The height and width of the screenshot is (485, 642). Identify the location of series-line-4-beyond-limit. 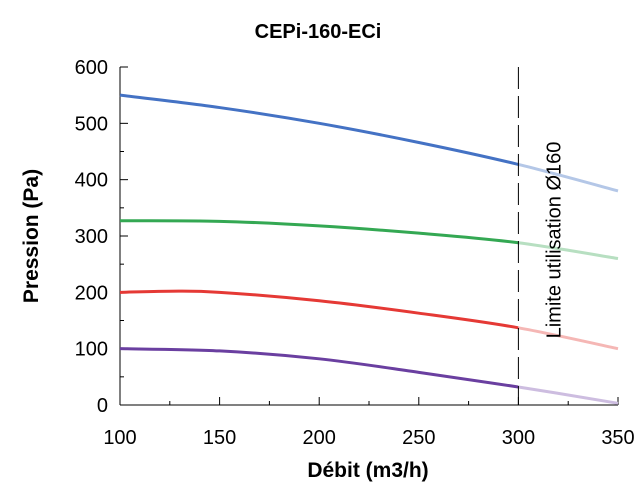
(568, 395).